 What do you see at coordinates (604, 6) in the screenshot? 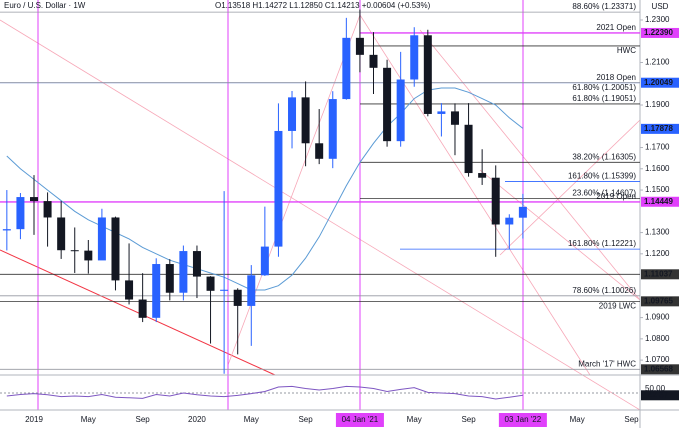
I see `level-label: 88.60% (1.23371)` at bounding box center [604, 6].